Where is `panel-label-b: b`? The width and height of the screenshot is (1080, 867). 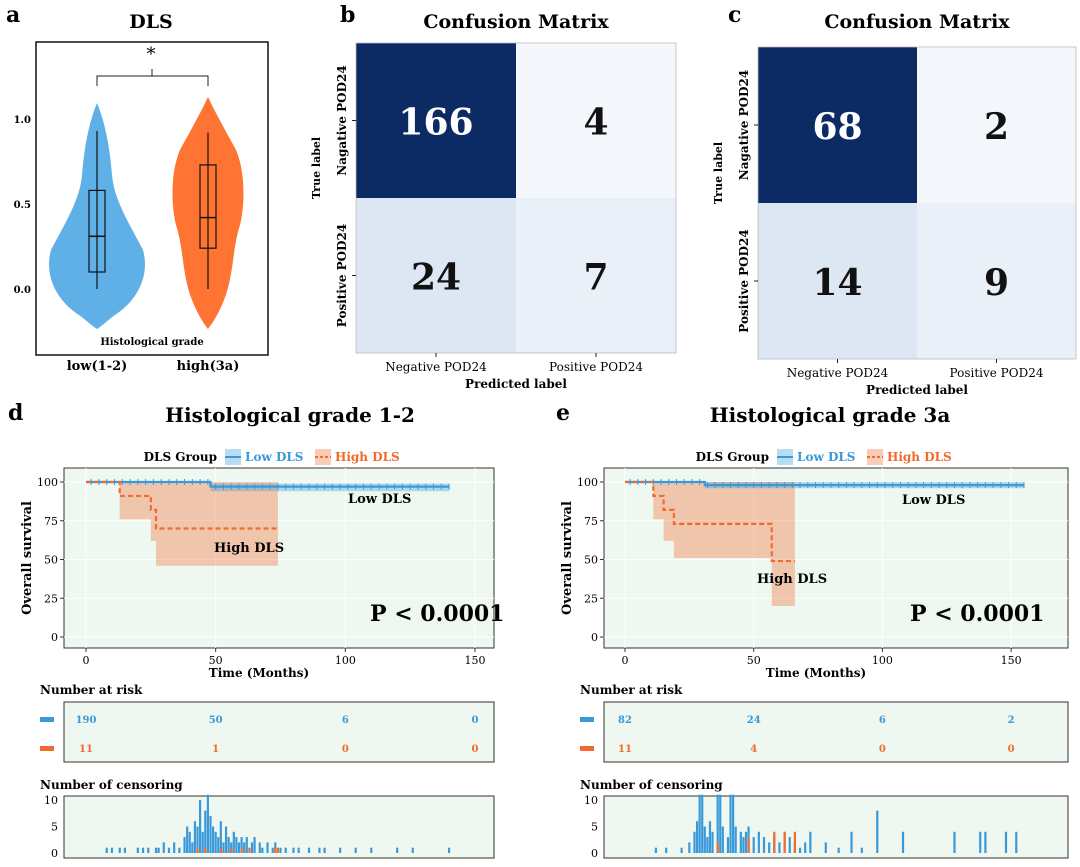 panel-label-b: b is located at coordinates (347, 15).